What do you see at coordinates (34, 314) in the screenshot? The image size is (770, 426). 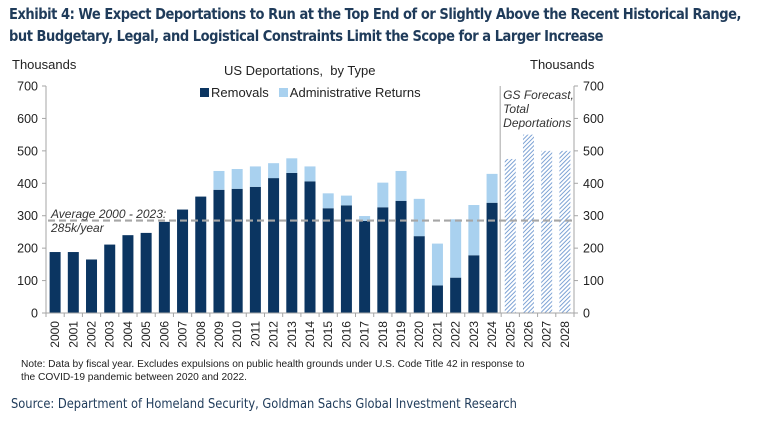 I see `left-y-tick-label-0: 0` at bounding box center [34, 314].